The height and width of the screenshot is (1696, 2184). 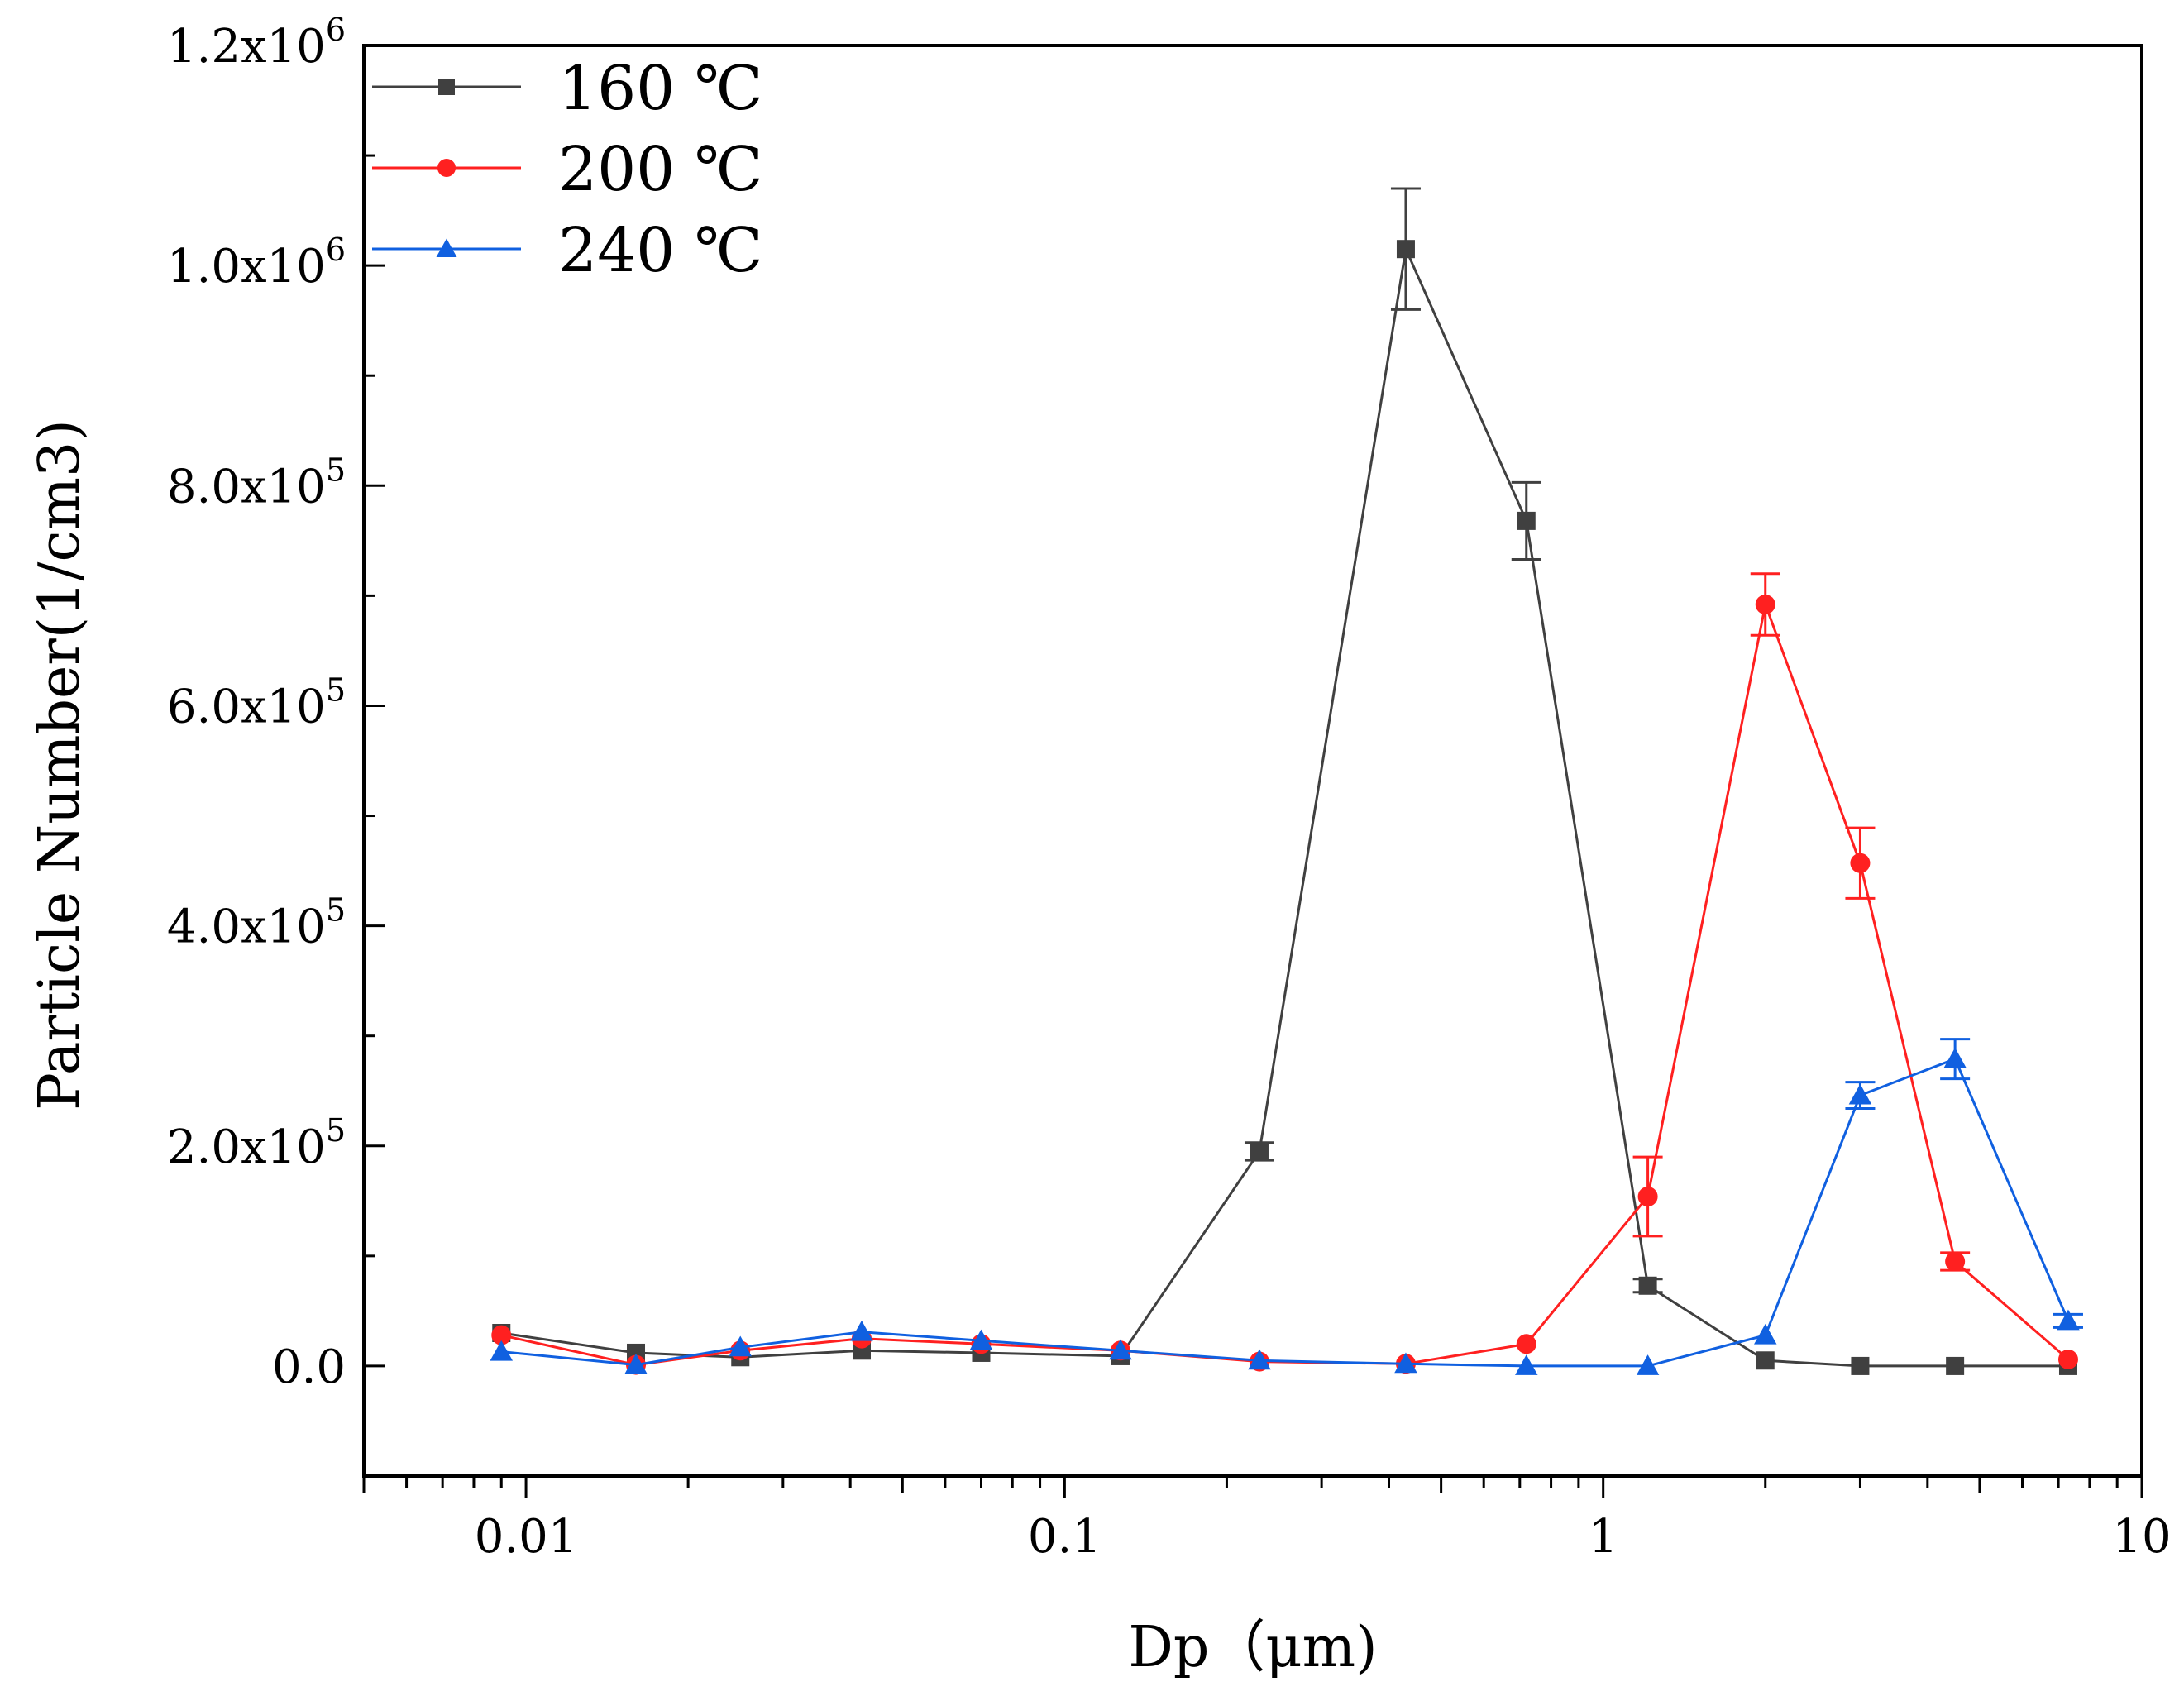 I want to click on x-axis: 0.01 0.1 1 10, so click(x=1267, y=1520).